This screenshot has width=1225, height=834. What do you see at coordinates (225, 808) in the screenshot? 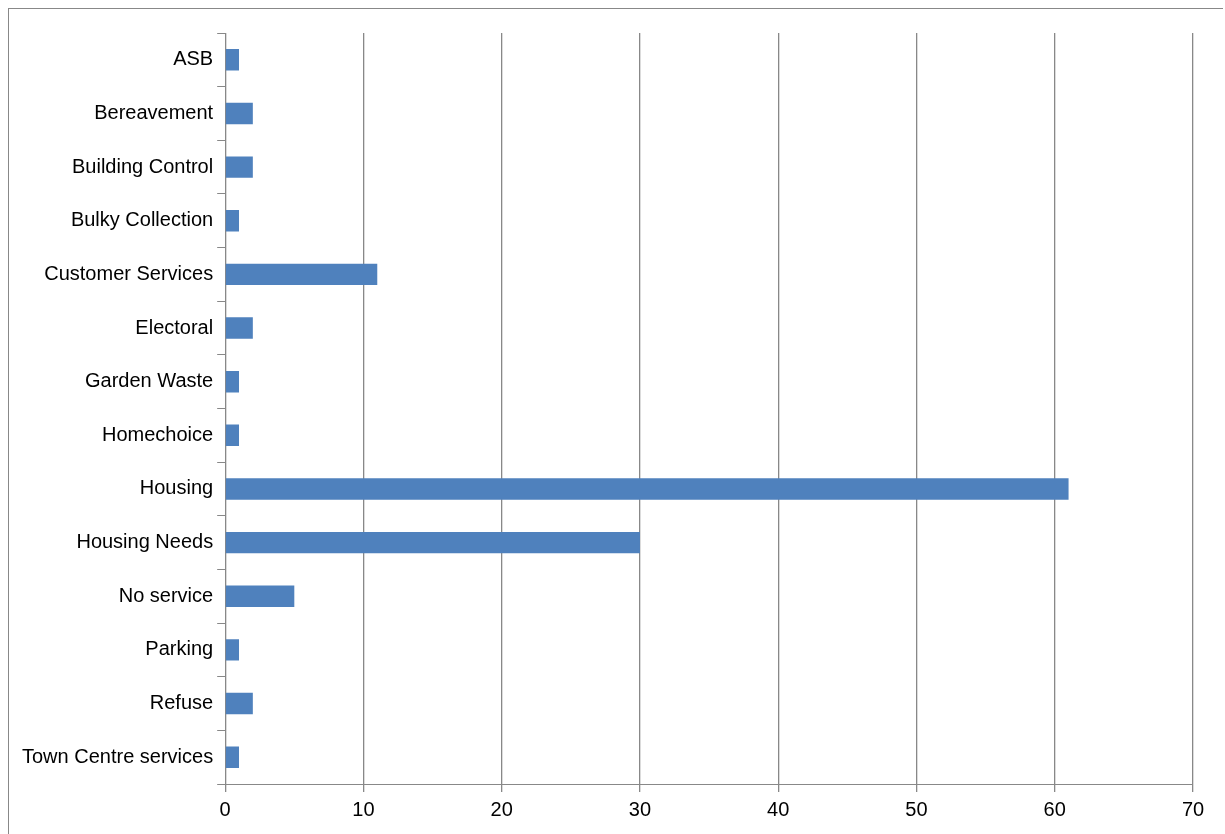
I see `x-tick-label: 0` at bounding box center [225, 808].